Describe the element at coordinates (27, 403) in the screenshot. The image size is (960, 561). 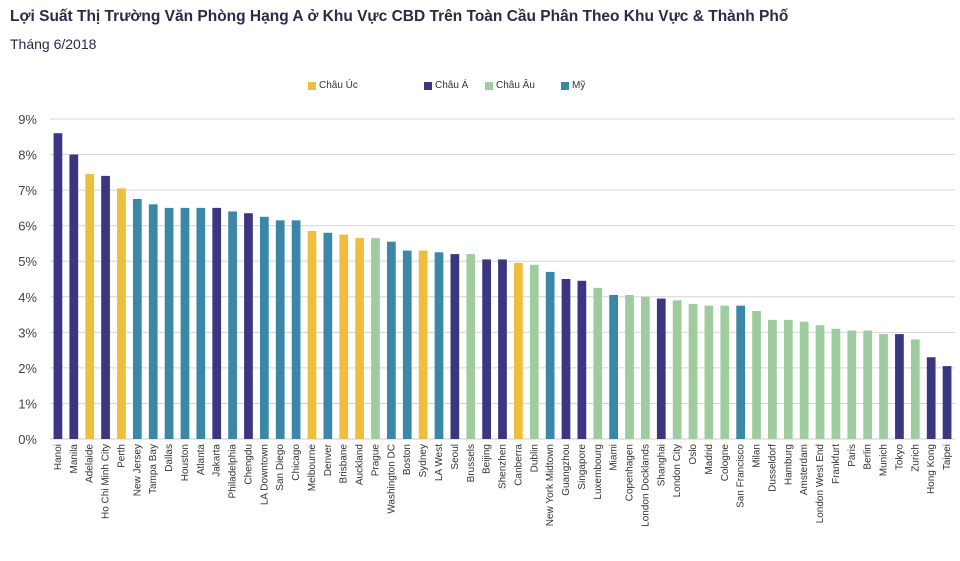
I see `y-tick-label: 1%` at that location.